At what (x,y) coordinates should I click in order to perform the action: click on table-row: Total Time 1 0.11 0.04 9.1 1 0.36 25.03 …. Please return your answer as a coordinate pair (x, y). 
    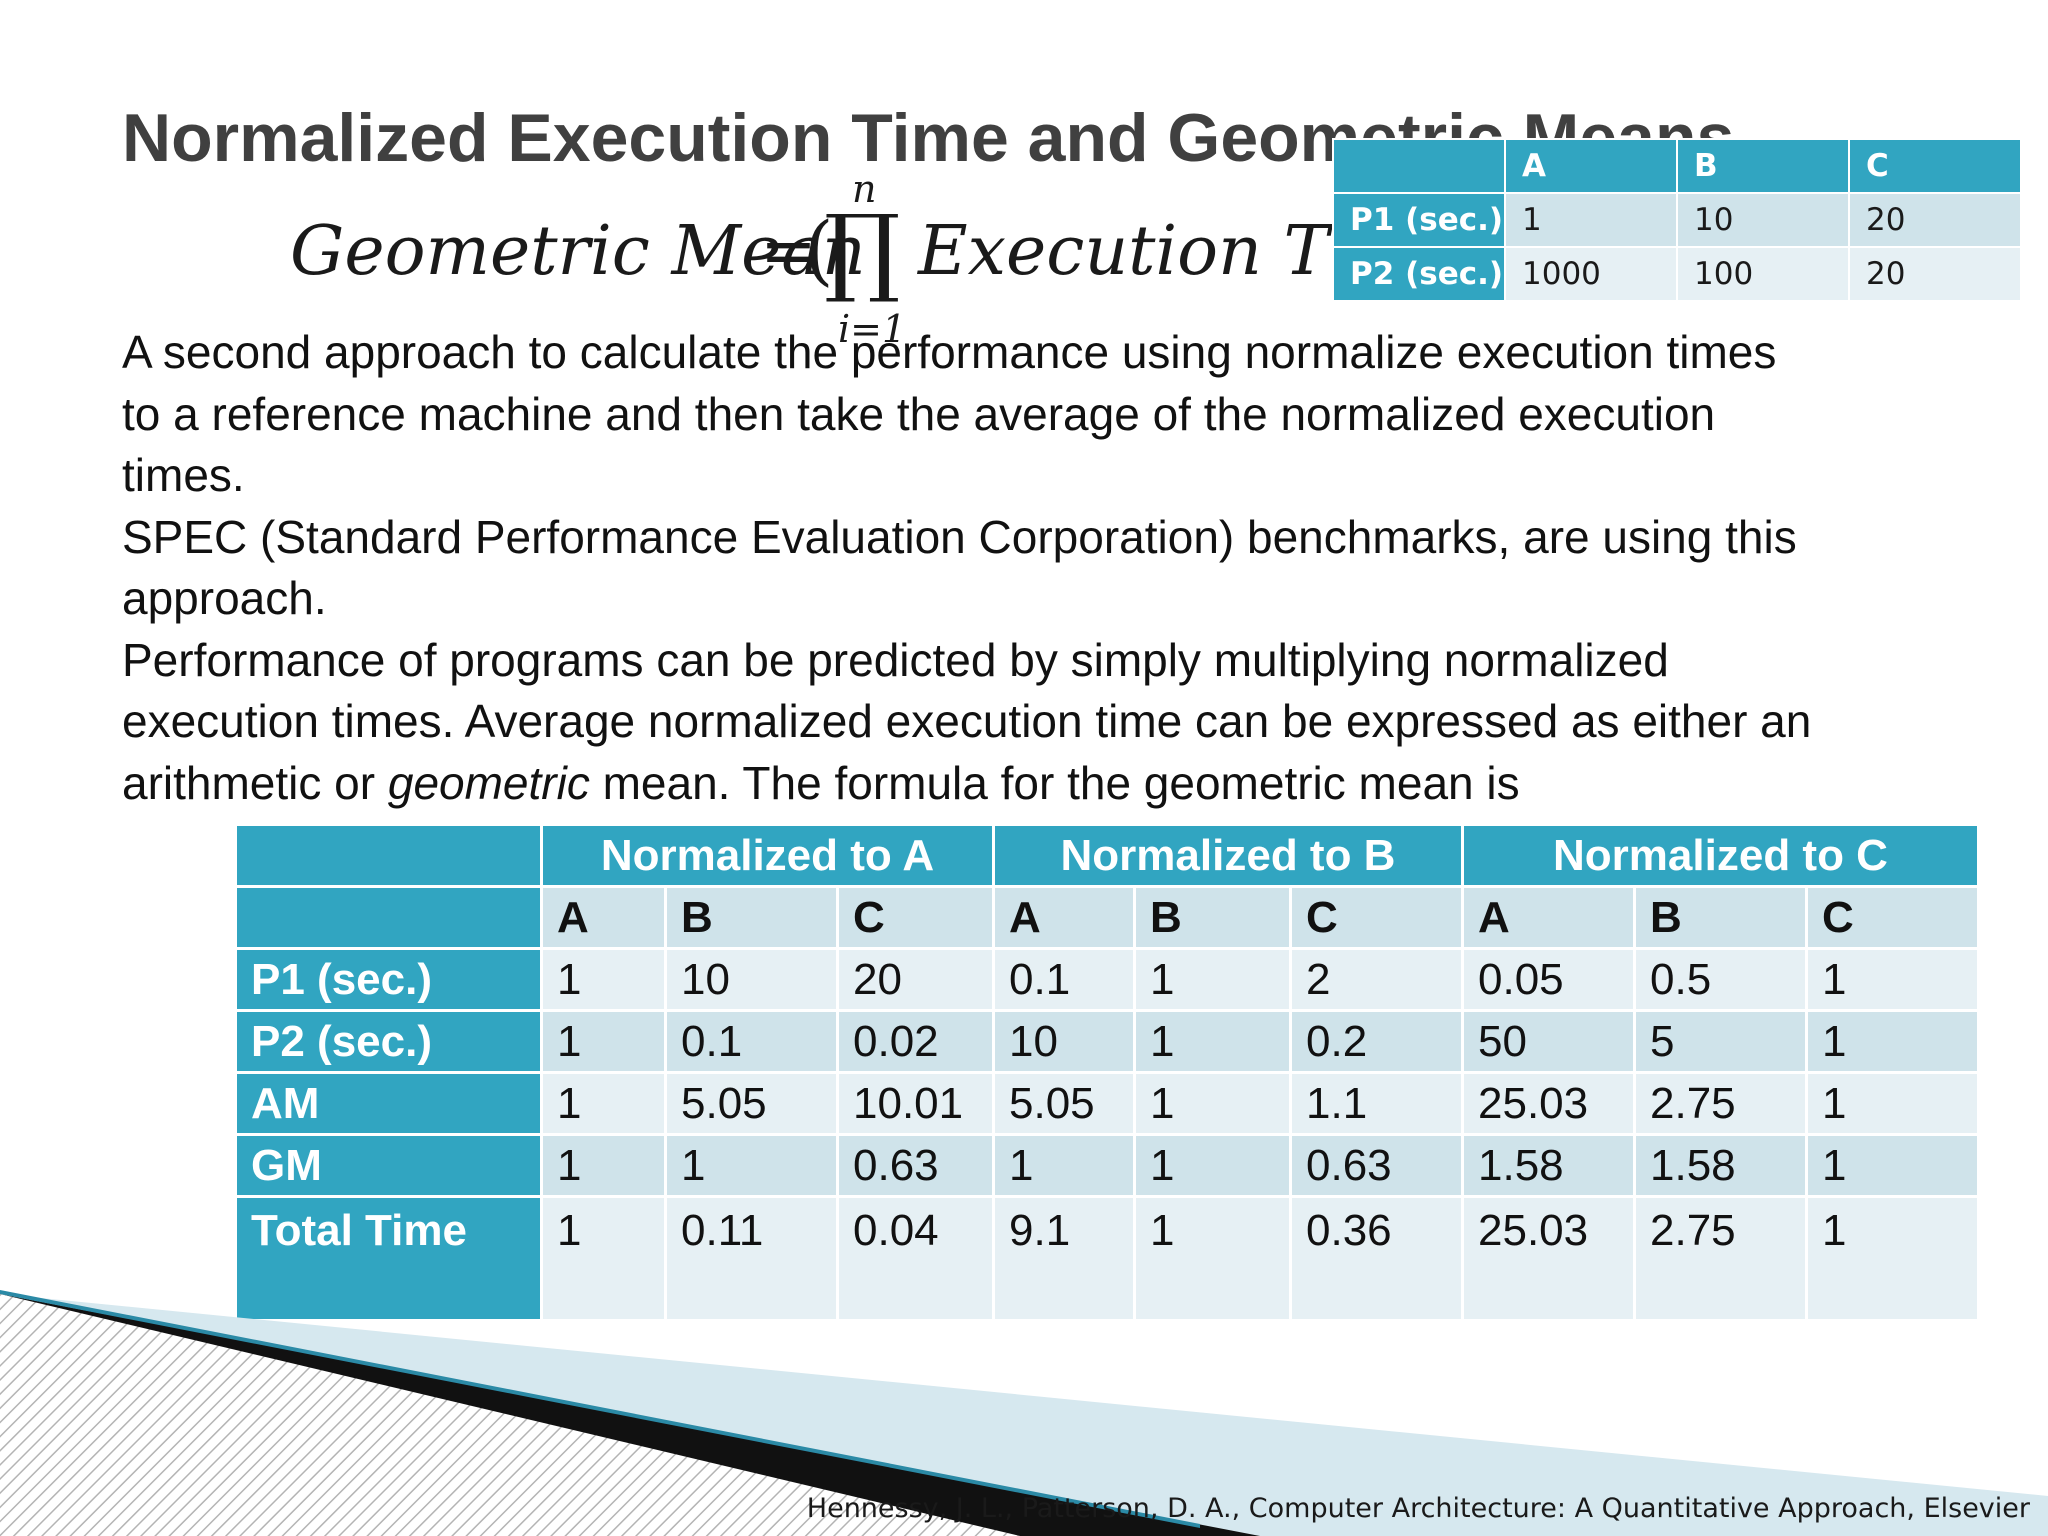
    Looking at the image, I should click on (1107, 1258).